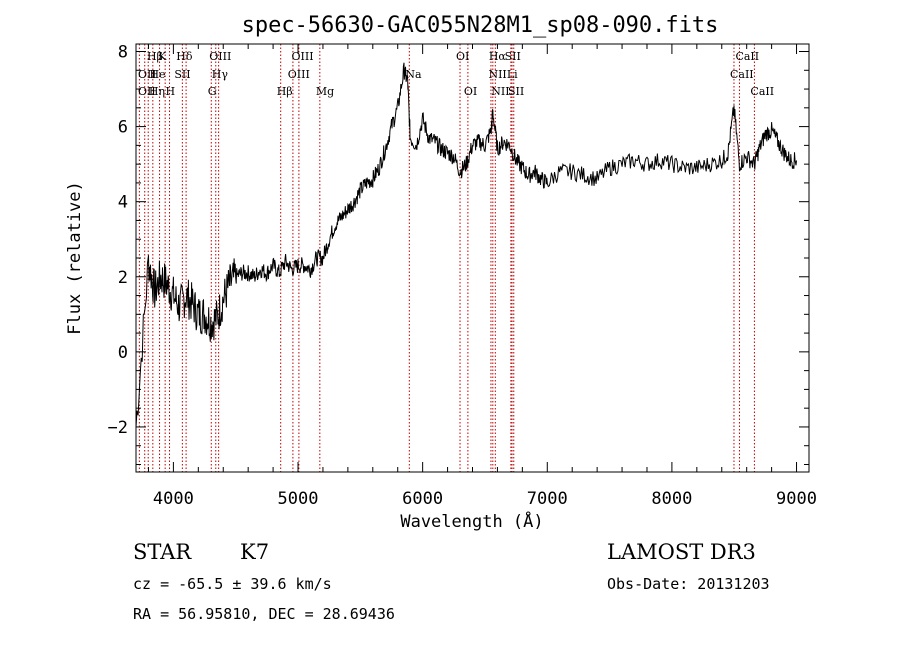  I want to click on line-label: G, so click(212, 91).